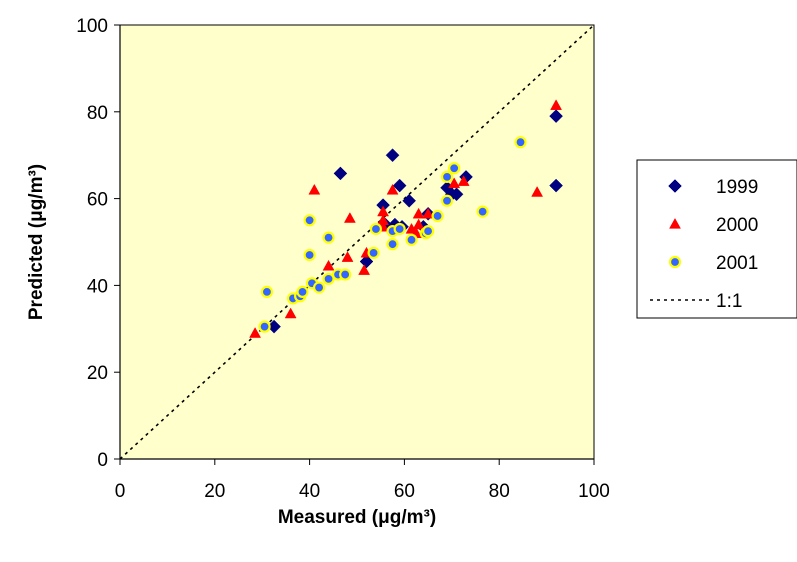 The height and width of the screenshot is (562, 797). Describe the element at coordinates (36, 242) in the screenshot. I see `y-axis-title: Predicted (μg/m³)` at that location.